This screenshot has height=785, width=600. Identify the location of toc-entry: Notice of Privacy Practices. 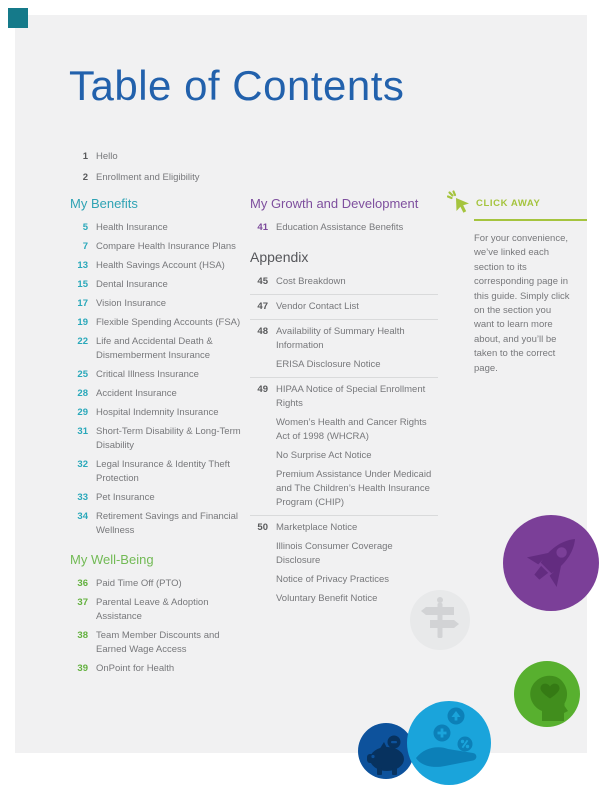
(344, 580).